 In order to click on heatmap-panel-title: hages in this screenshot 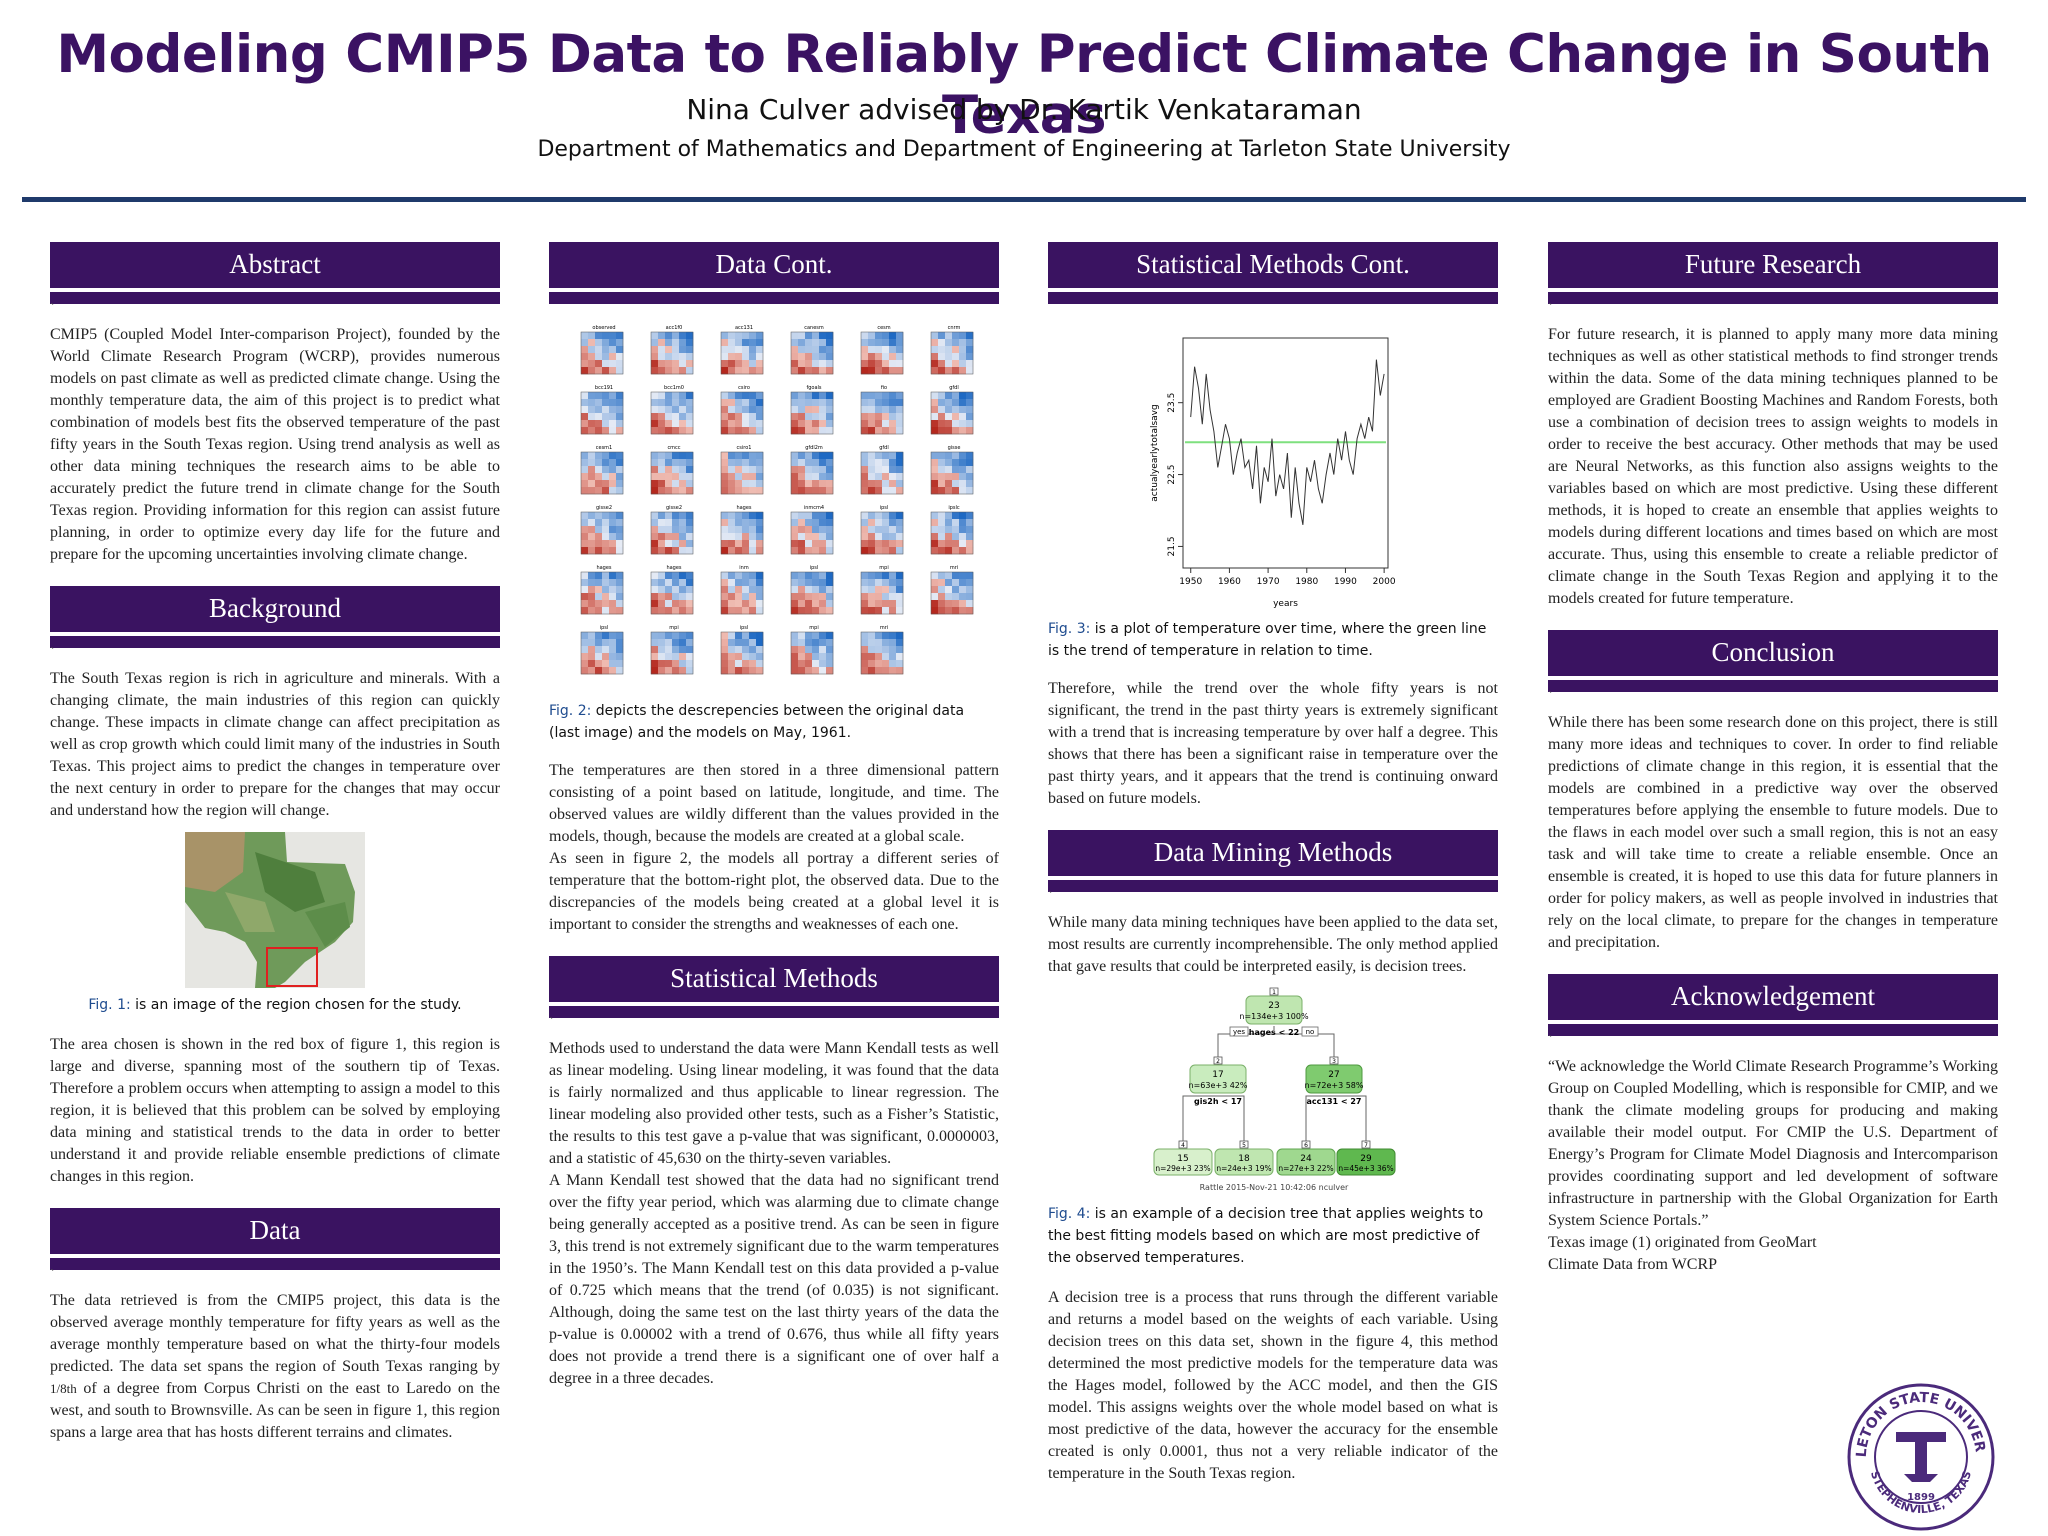, I will do `click(603, 568)`.